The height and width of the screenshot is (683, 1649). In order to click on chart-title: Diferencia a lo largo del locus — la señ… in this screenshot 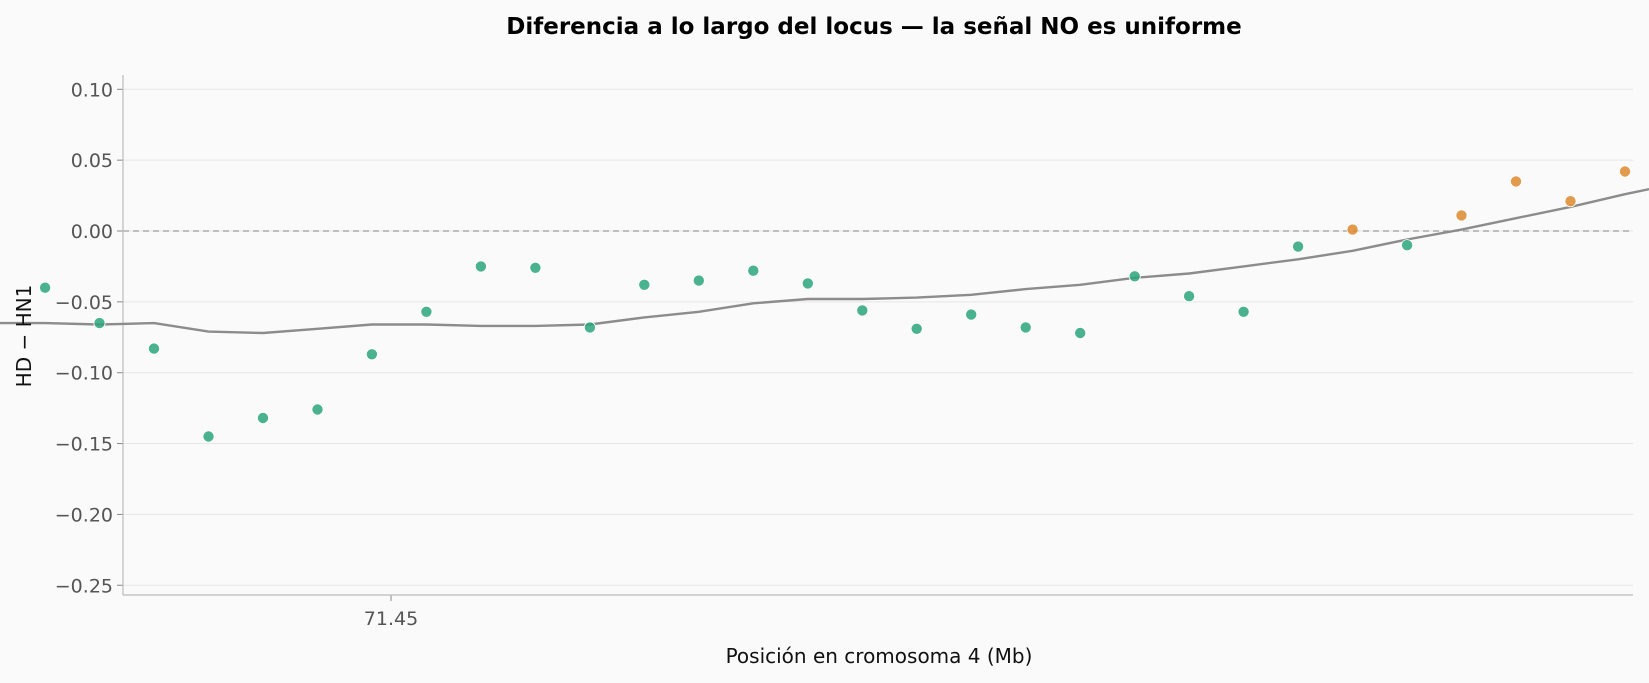, I will do `click(873, 27)`.